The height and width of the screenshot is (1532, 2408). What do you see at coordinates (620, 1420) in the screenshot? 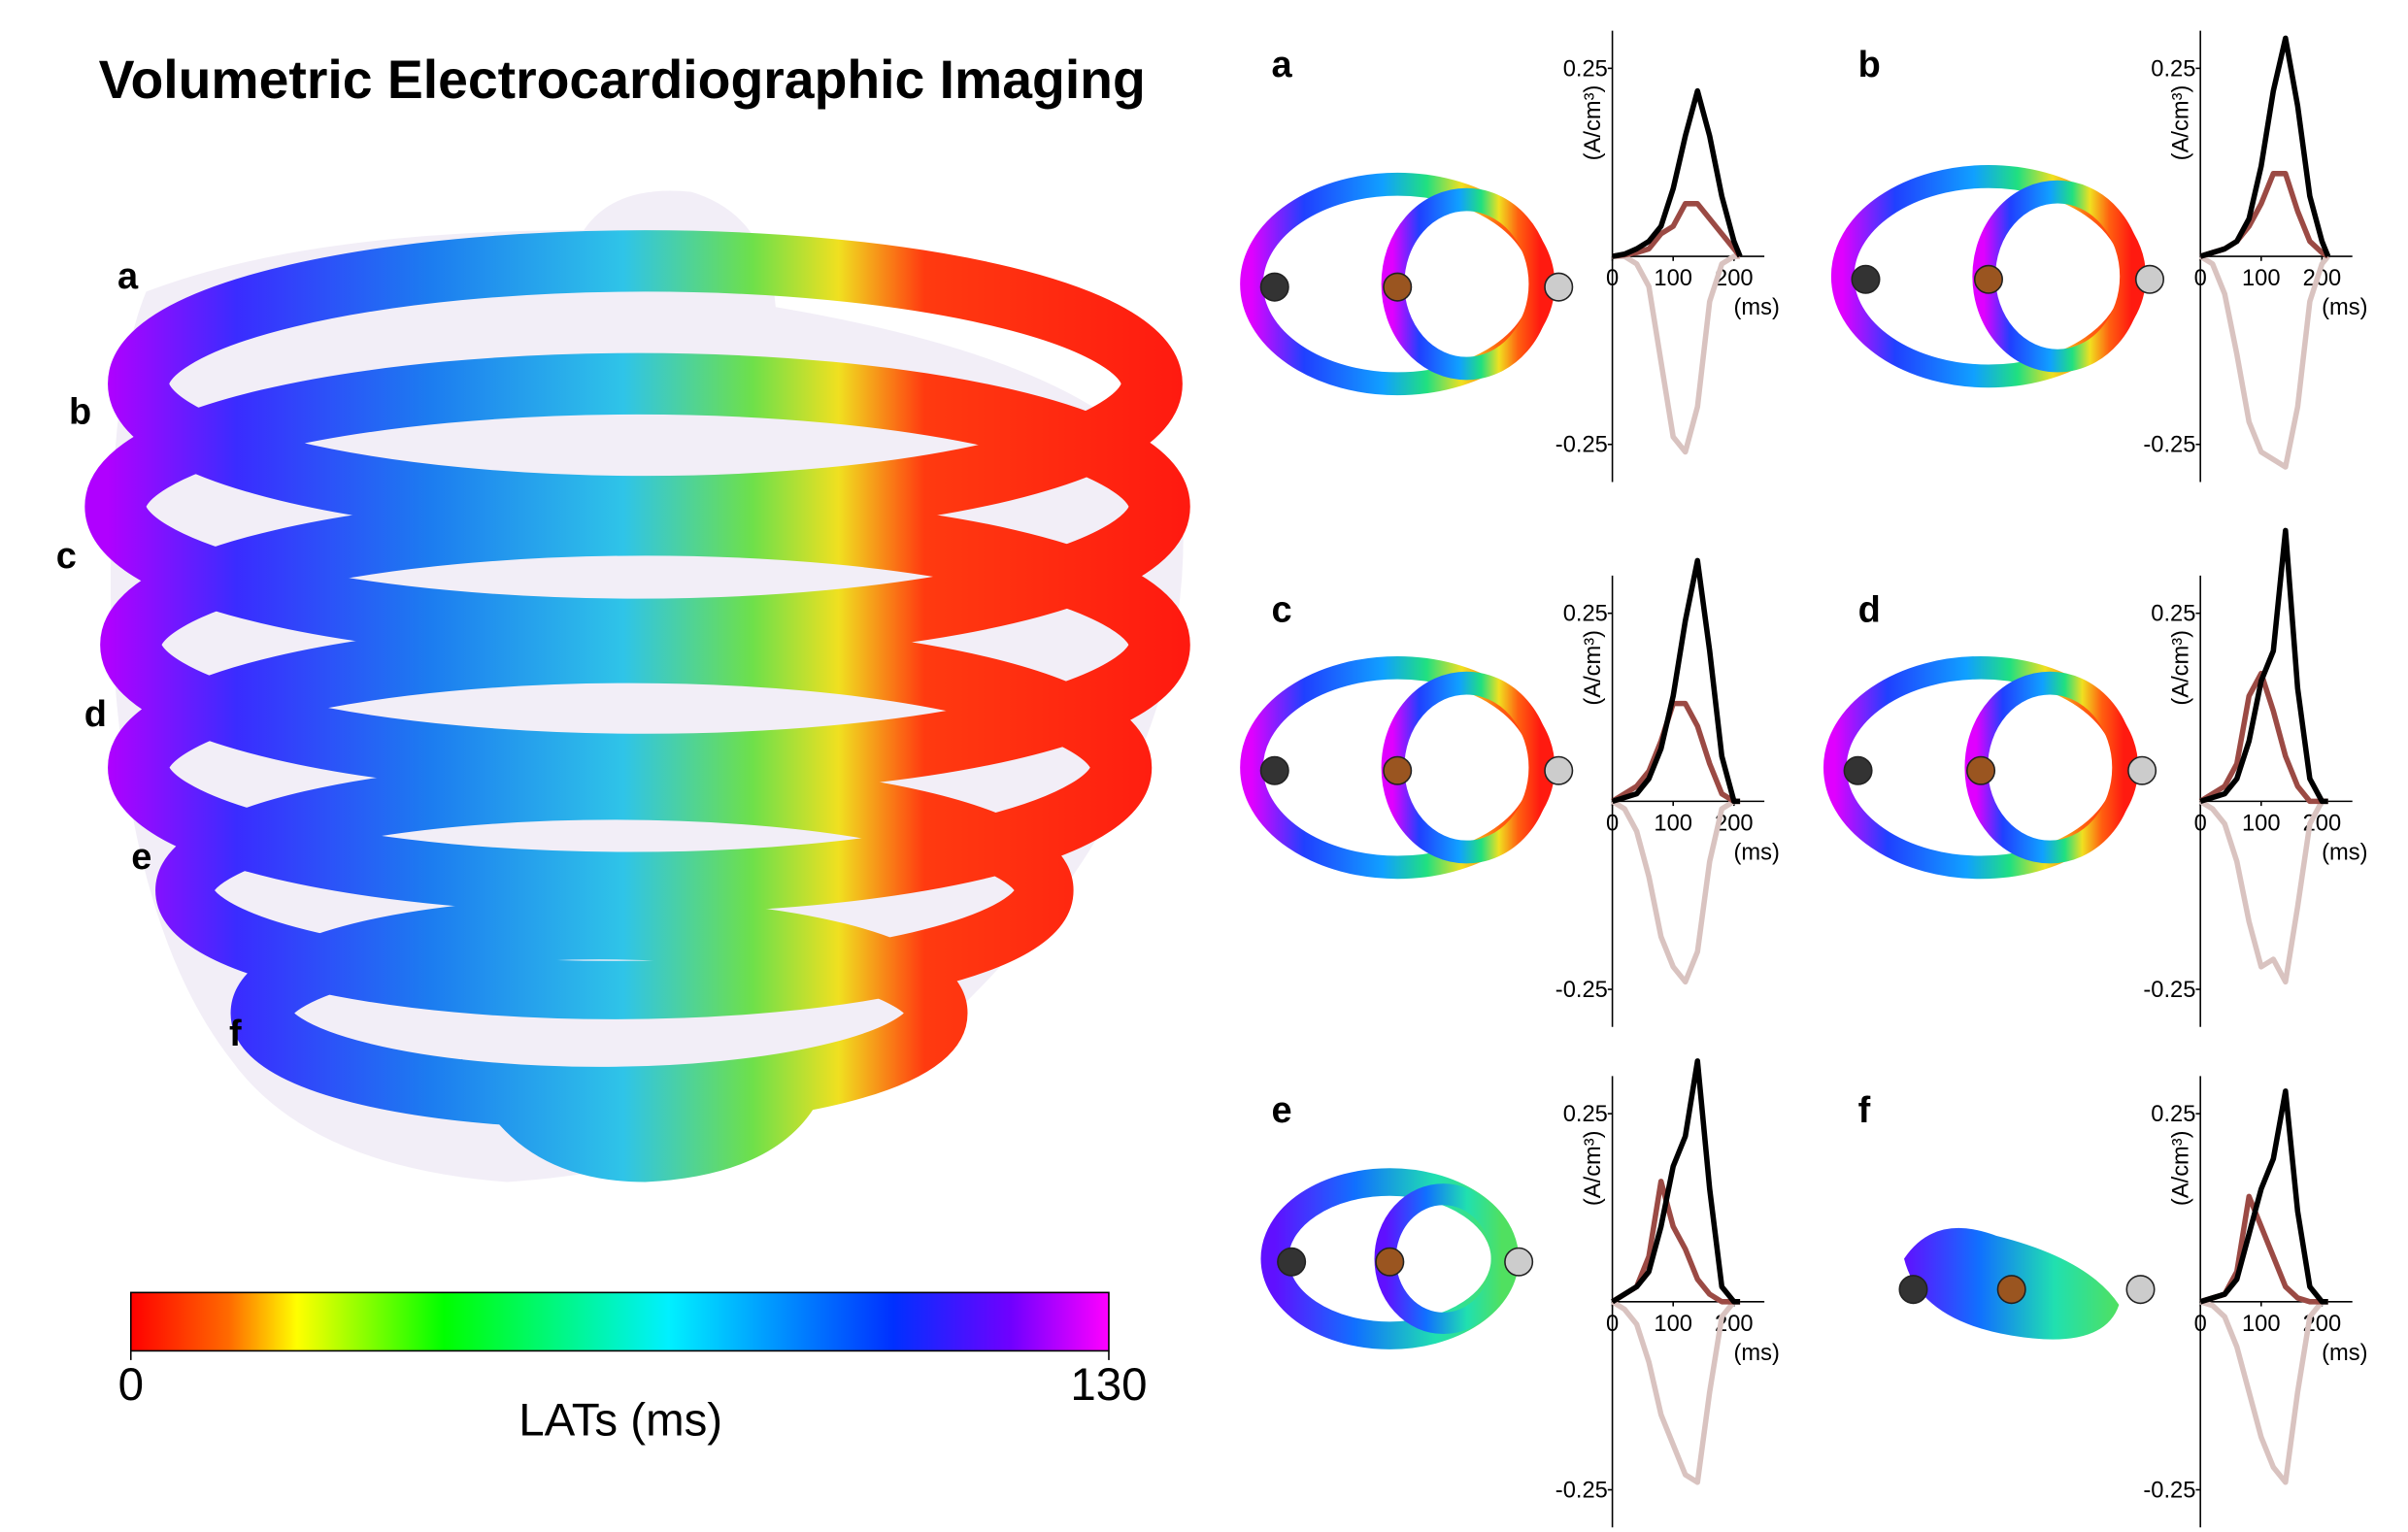
I see `colorbar-label: LATs (ms)` at bounding box center [620, 1420].